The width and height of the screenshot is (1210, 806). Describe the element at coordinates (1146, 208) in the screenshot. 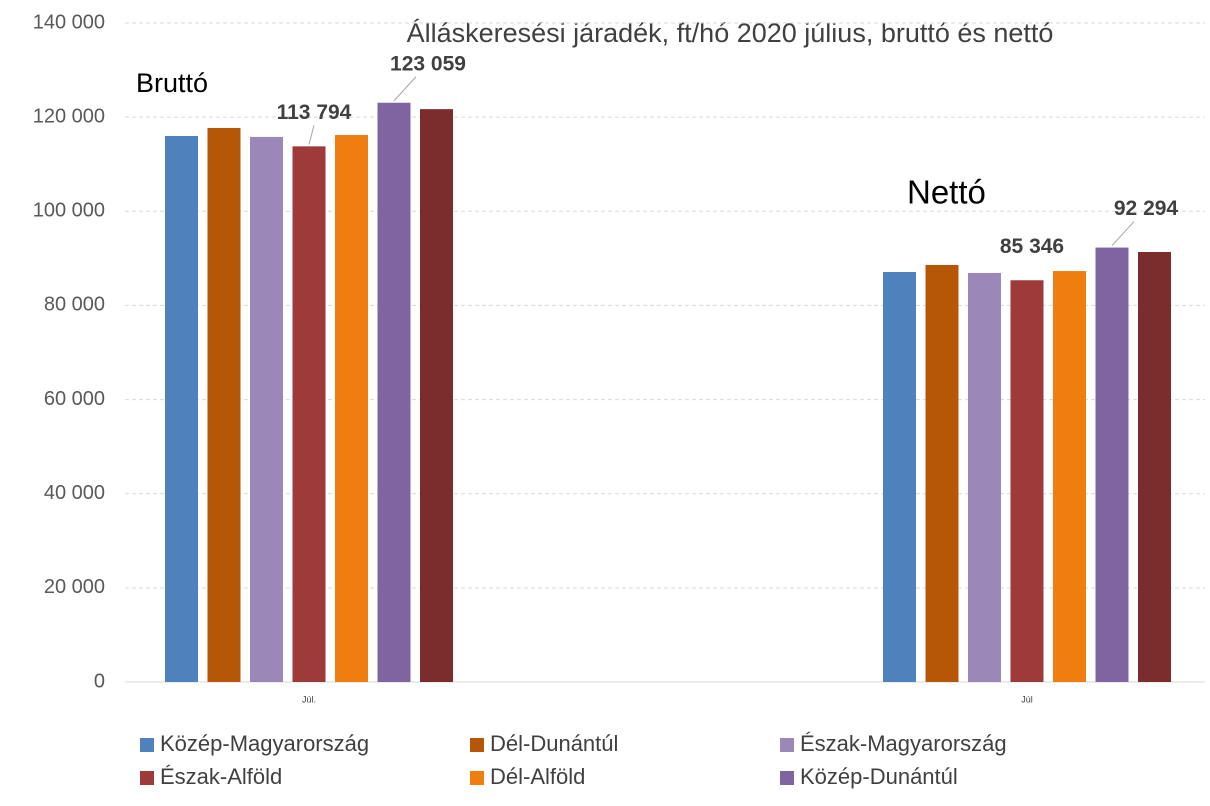

I see `data-label: 92 294` at that location.